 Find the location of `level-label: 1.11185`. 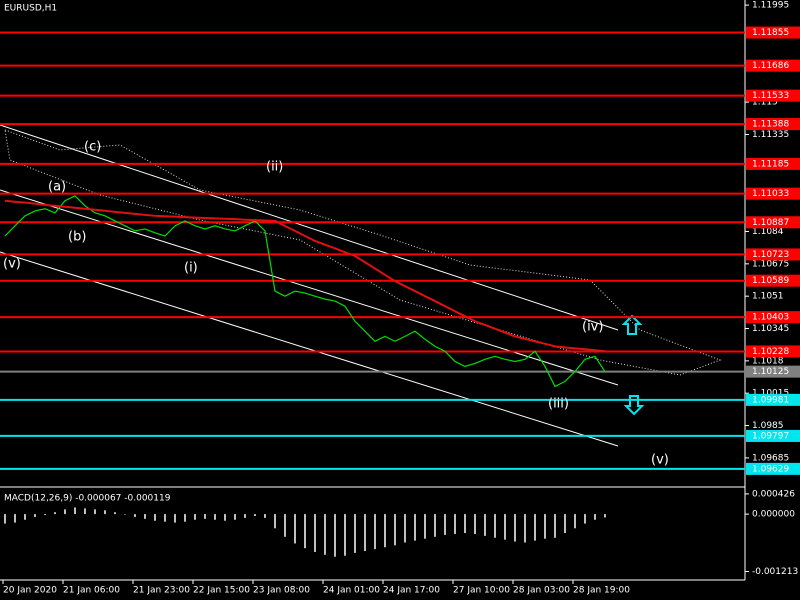

level-label: 1.11185 is located at coordinates (770, 164).